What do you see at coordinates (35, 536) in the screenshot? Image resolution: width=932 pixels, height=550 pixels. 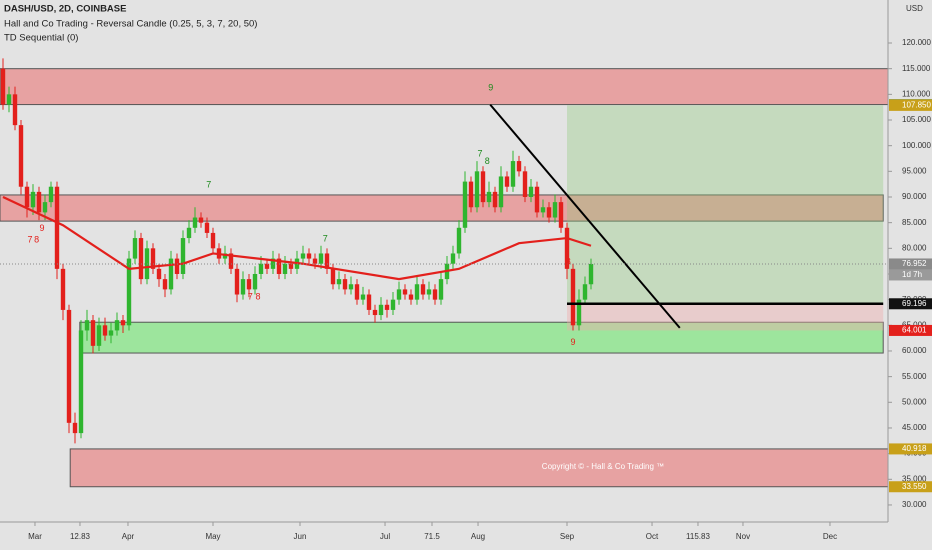 I see `x-tick-label: Mar` at bounding box center [35, 536].